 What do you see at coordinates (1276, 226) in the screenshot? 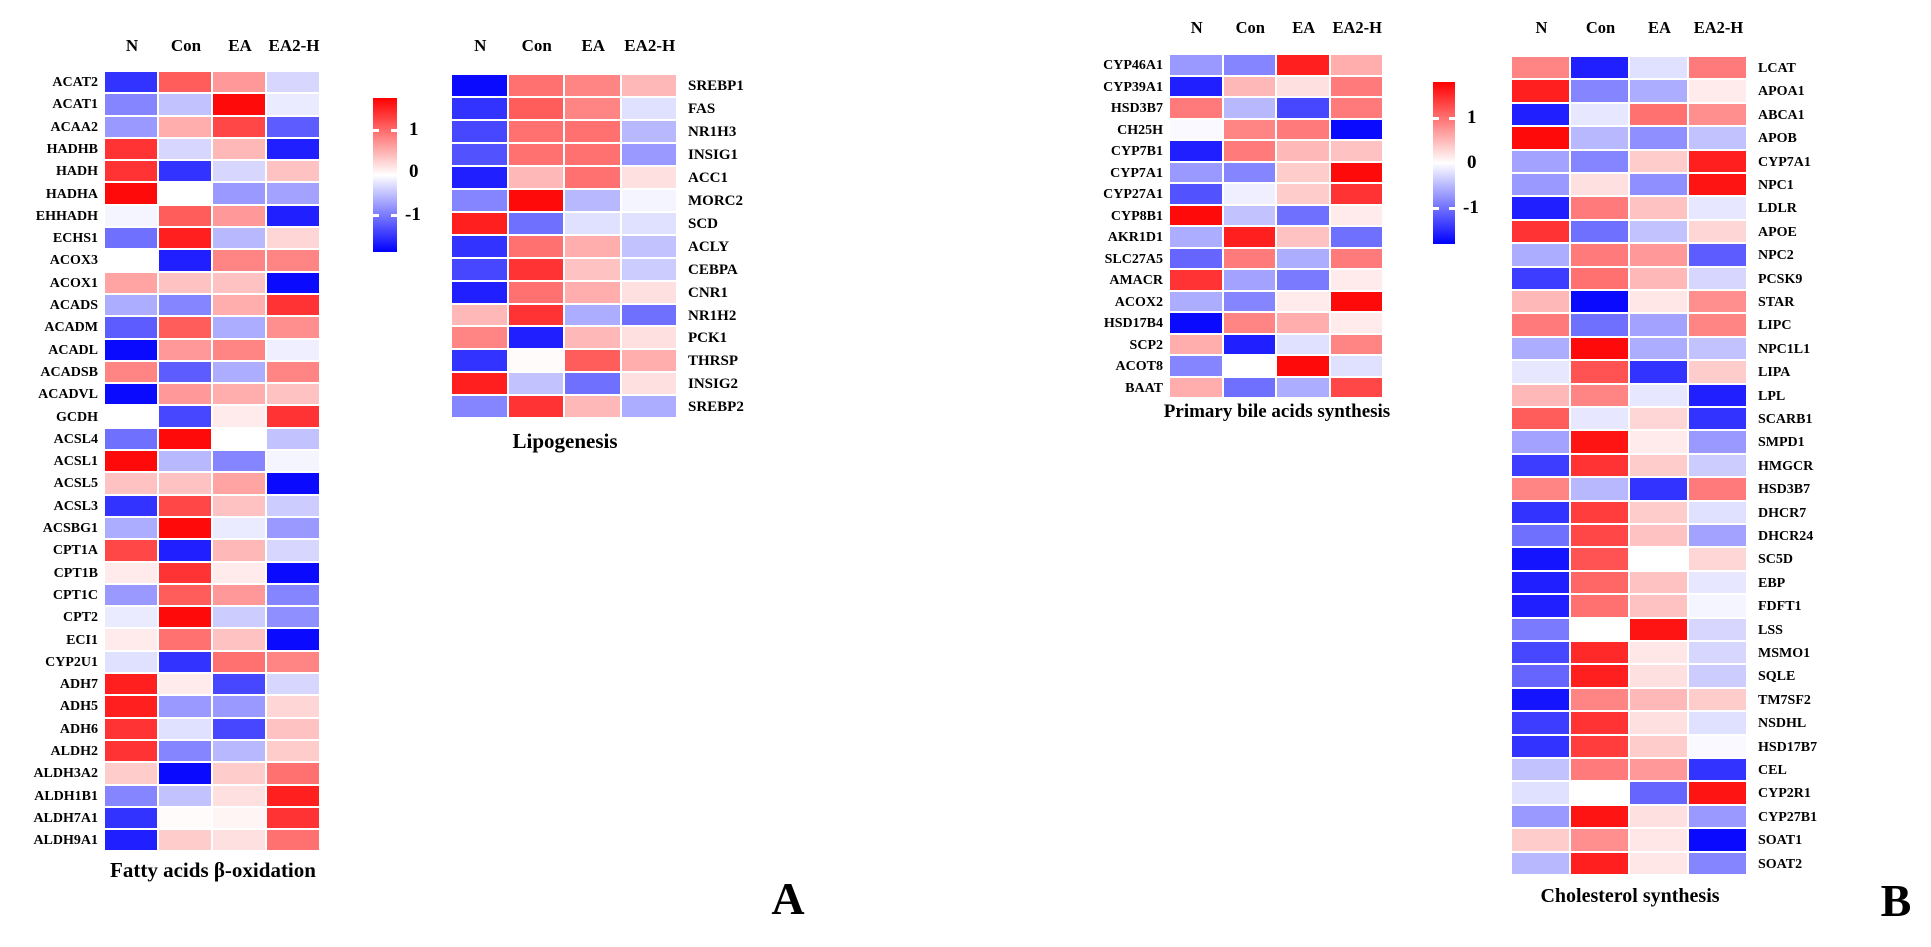
I see `heatmap-grid` at bounding box center [1276, 226].